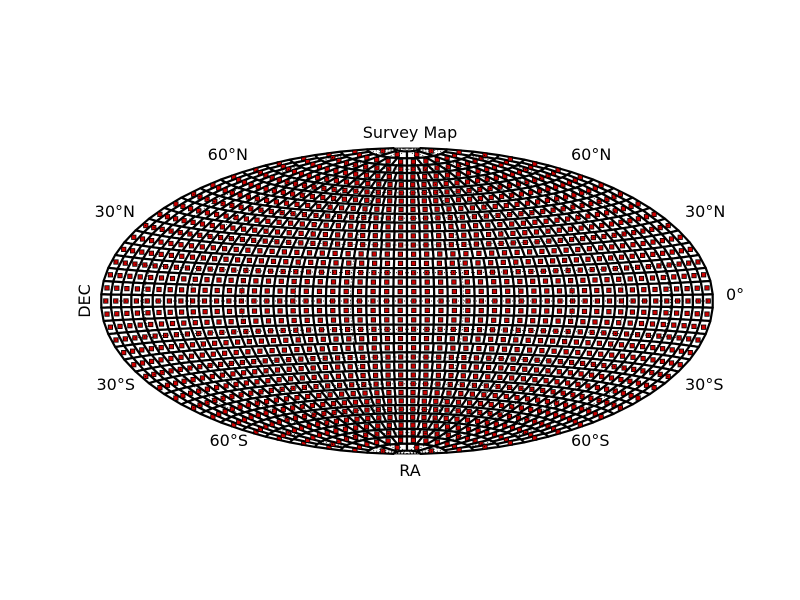  What do you see at coordinates (115, 384) in the screenshot?
I see `lat-label-left-30s: 30°S` at bounding box center [115, 384].